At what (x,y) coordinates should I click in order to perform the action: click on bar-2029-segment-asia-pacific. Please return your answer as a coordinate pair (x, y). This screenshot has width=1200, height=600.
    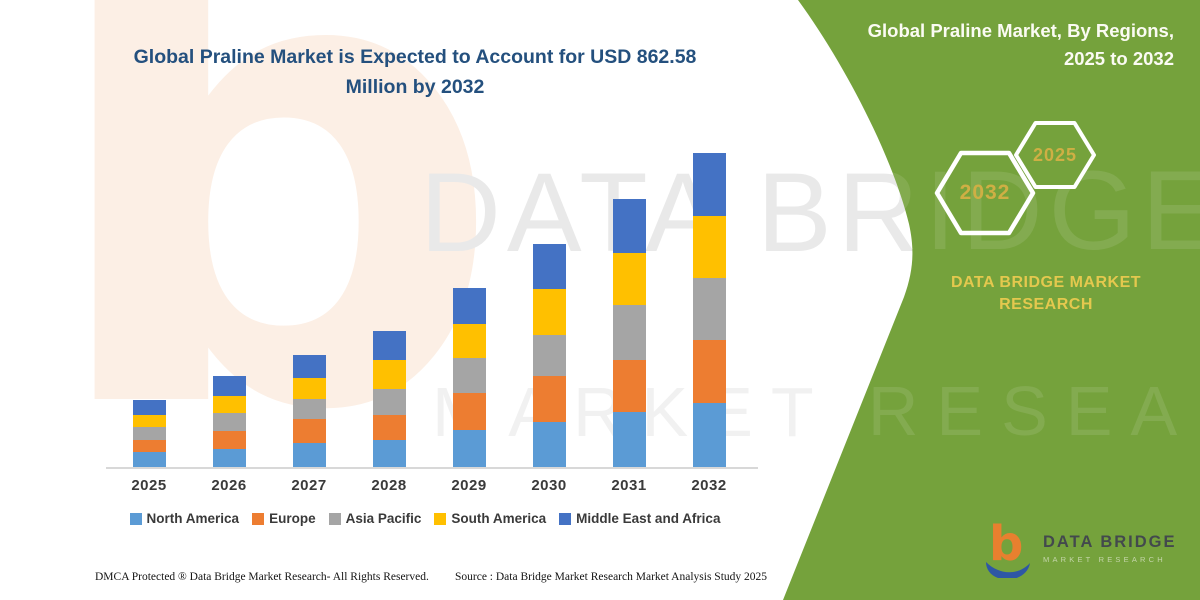
    Looking at the image, I should click on (469, 375).